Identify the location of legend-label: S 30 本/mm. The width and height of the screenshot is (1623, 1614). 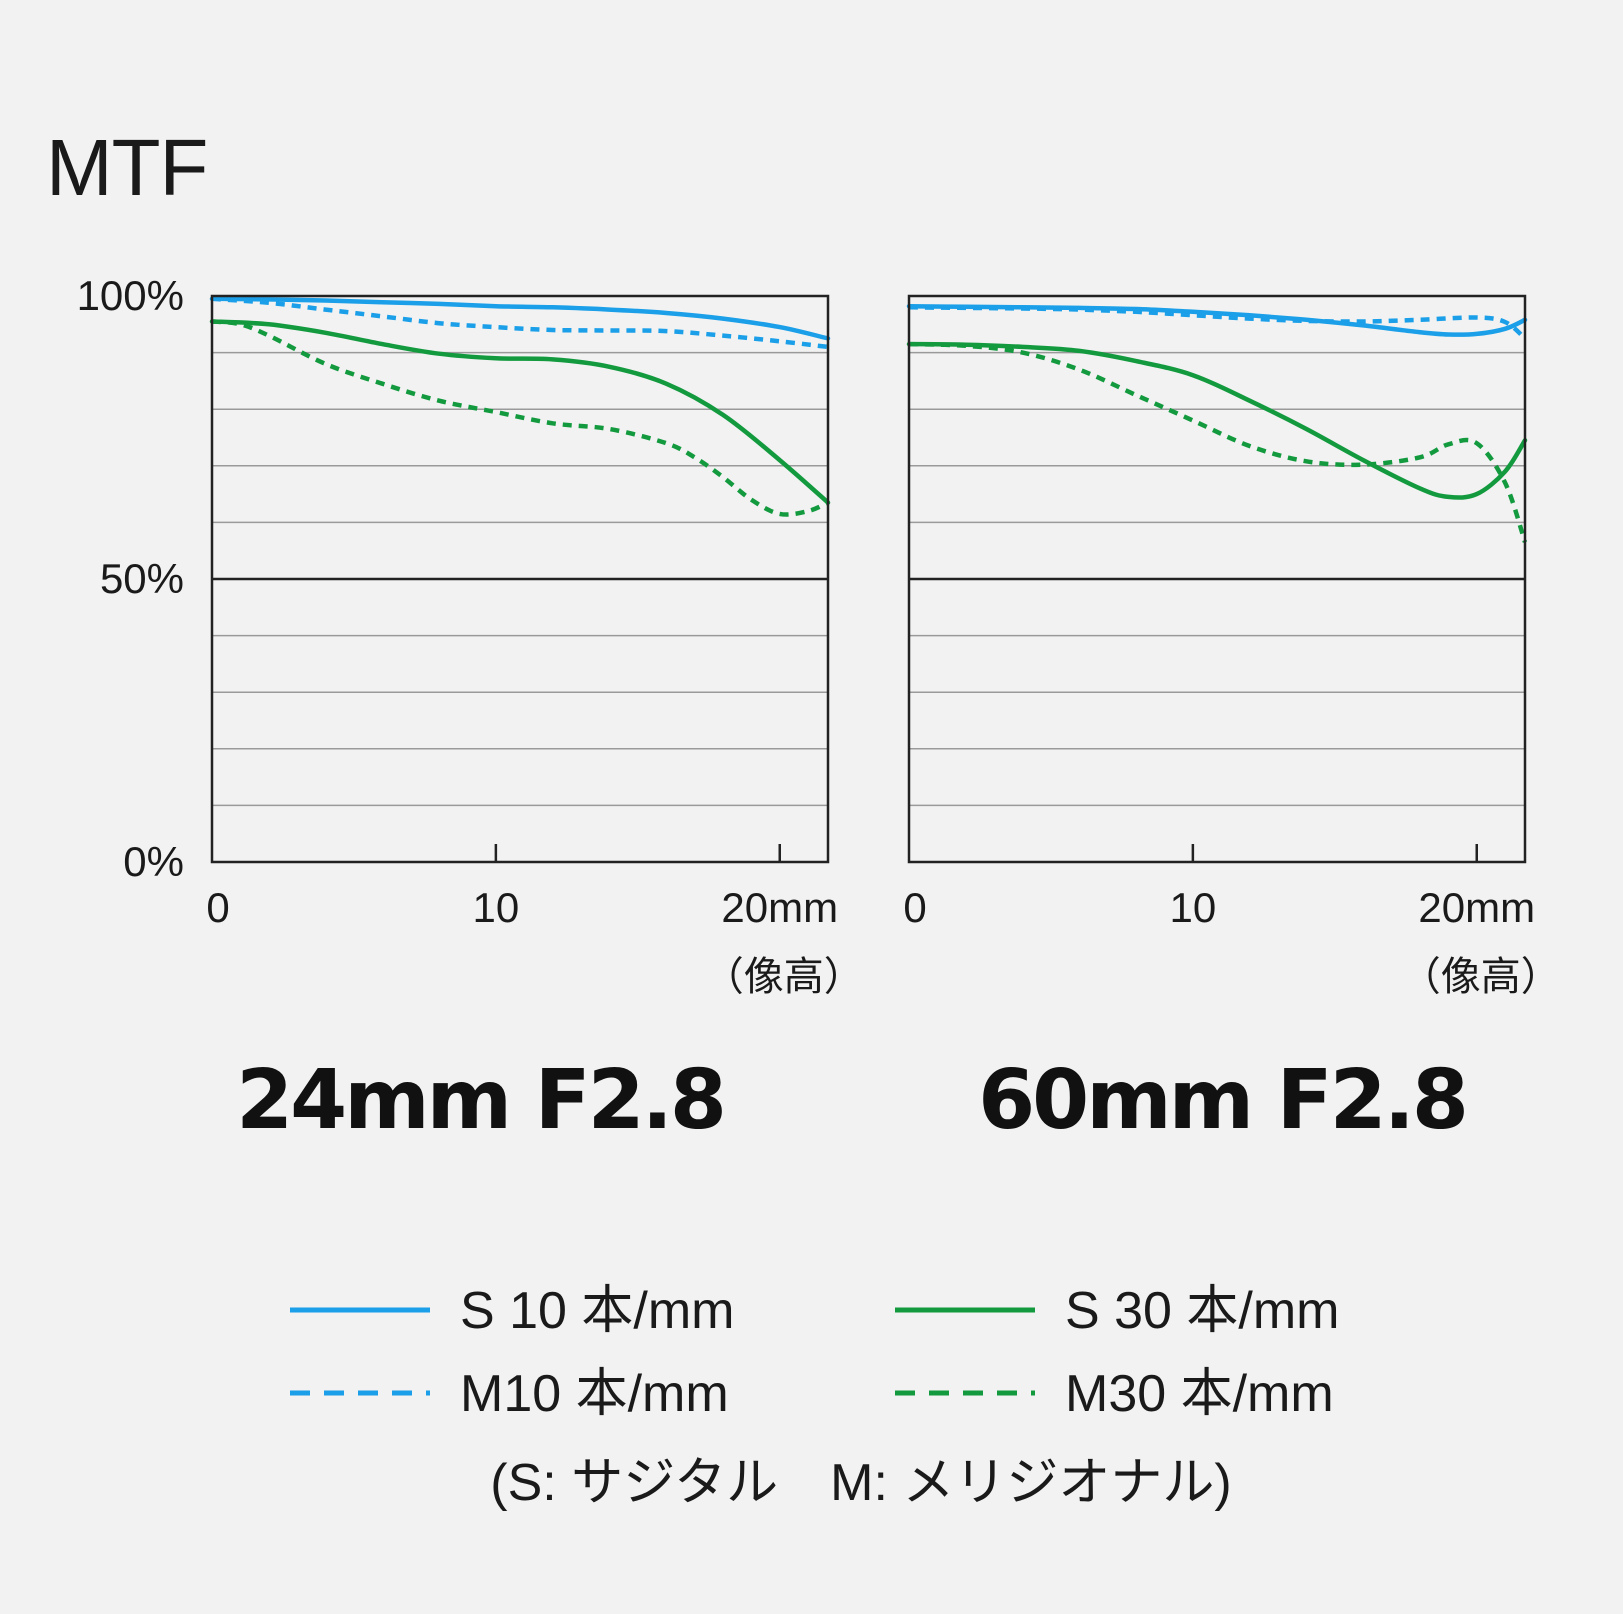
(1202, 1311).